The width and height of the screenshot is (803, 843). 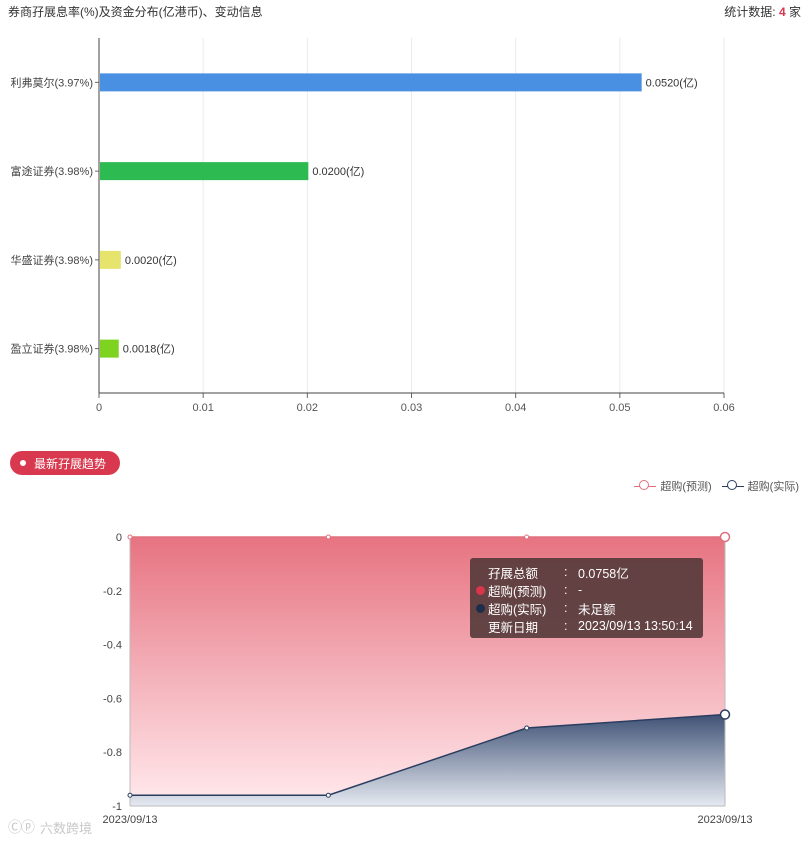 I want to click on tooltip-value: -, so click(x=580, y=590).